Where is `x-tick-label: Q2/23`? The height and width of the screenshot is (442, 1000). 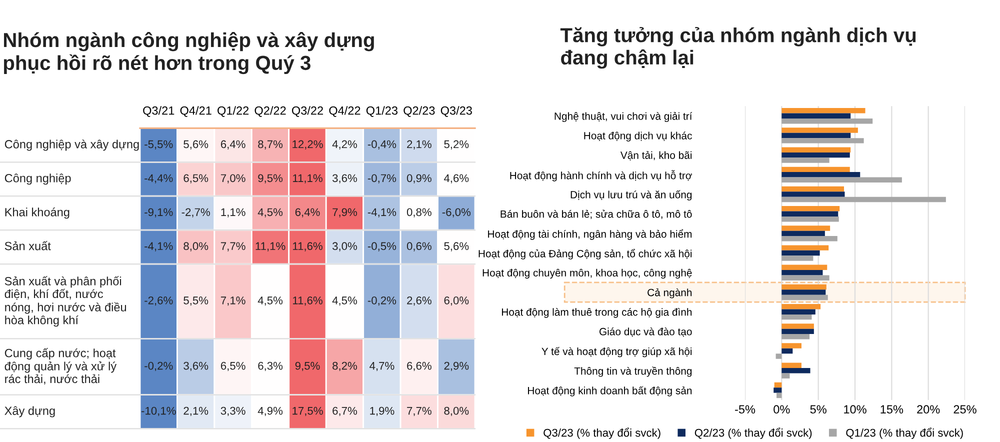
x-tick-label: Q2/23 is located at coordinates (419, 111).